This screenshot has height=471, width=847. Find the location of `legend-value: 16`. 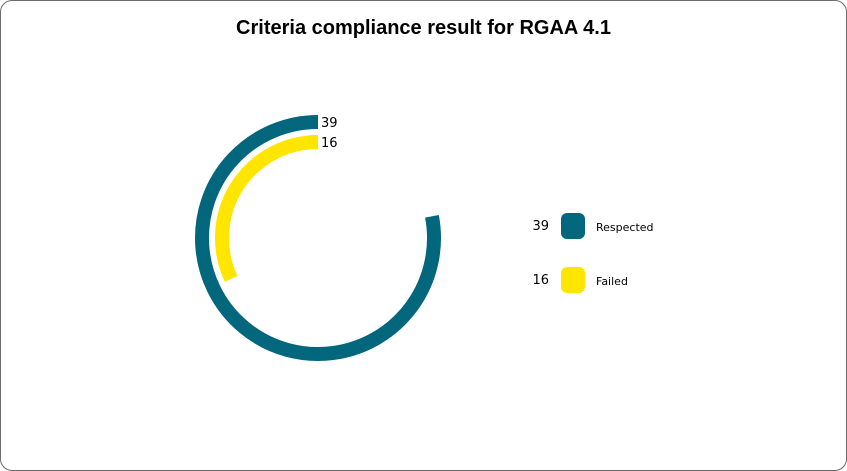

legend-value: 16 is located at coordinates (540, 280).